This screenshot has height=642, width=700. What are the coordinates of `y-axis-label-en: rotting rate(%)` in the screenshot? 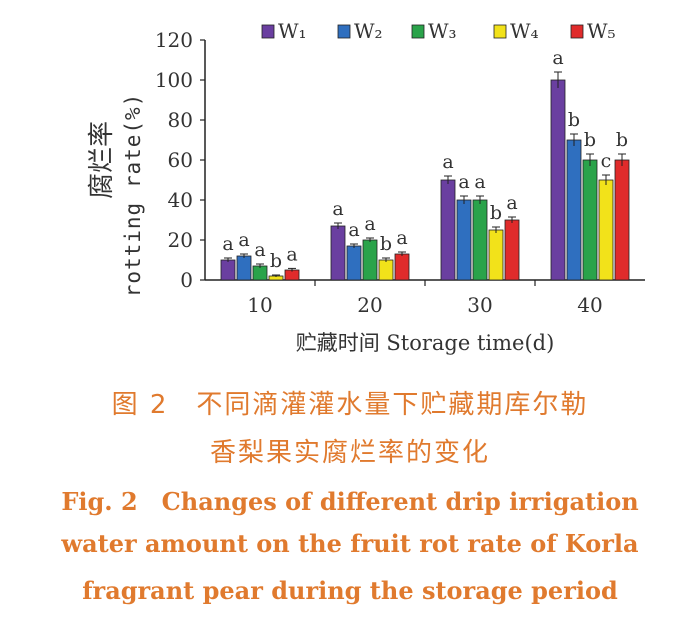 It's located at (133, 195).